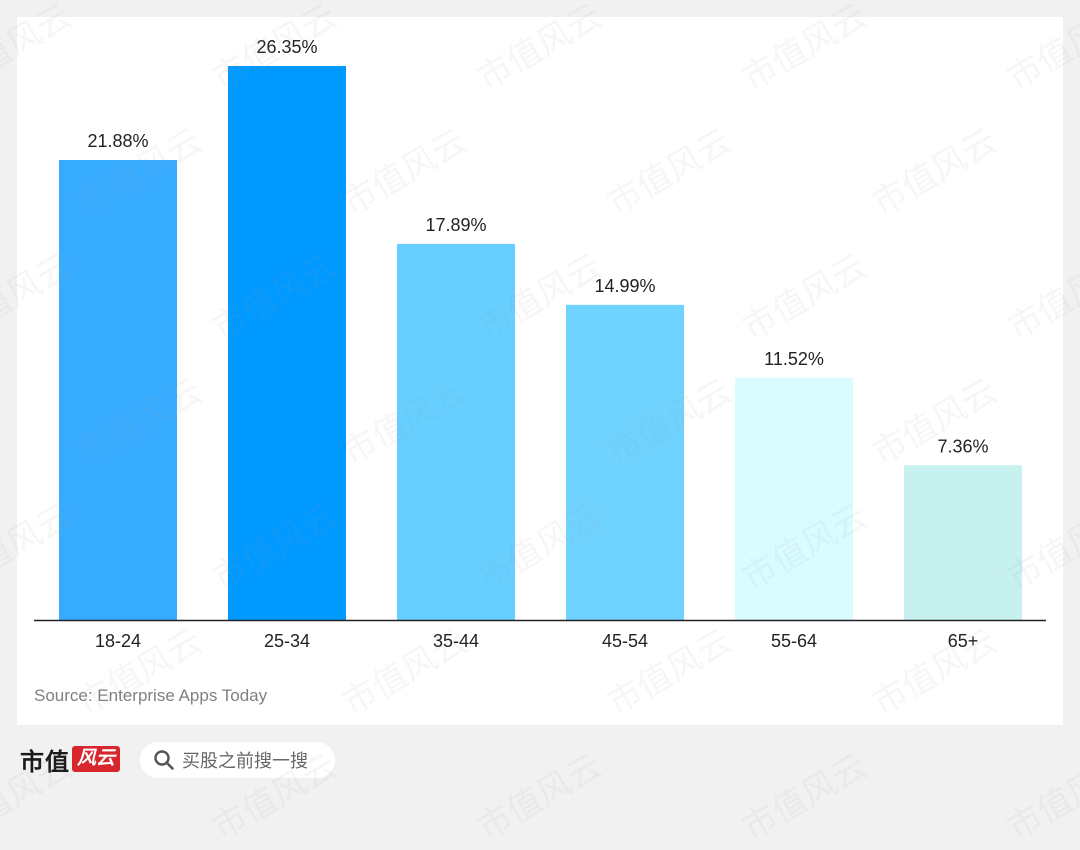 This screenshot has width=1080, height=850. Describe the element at coordinates (794, 359) in the screenshot. I see `data-label-55-64: 11.52%` at that location.